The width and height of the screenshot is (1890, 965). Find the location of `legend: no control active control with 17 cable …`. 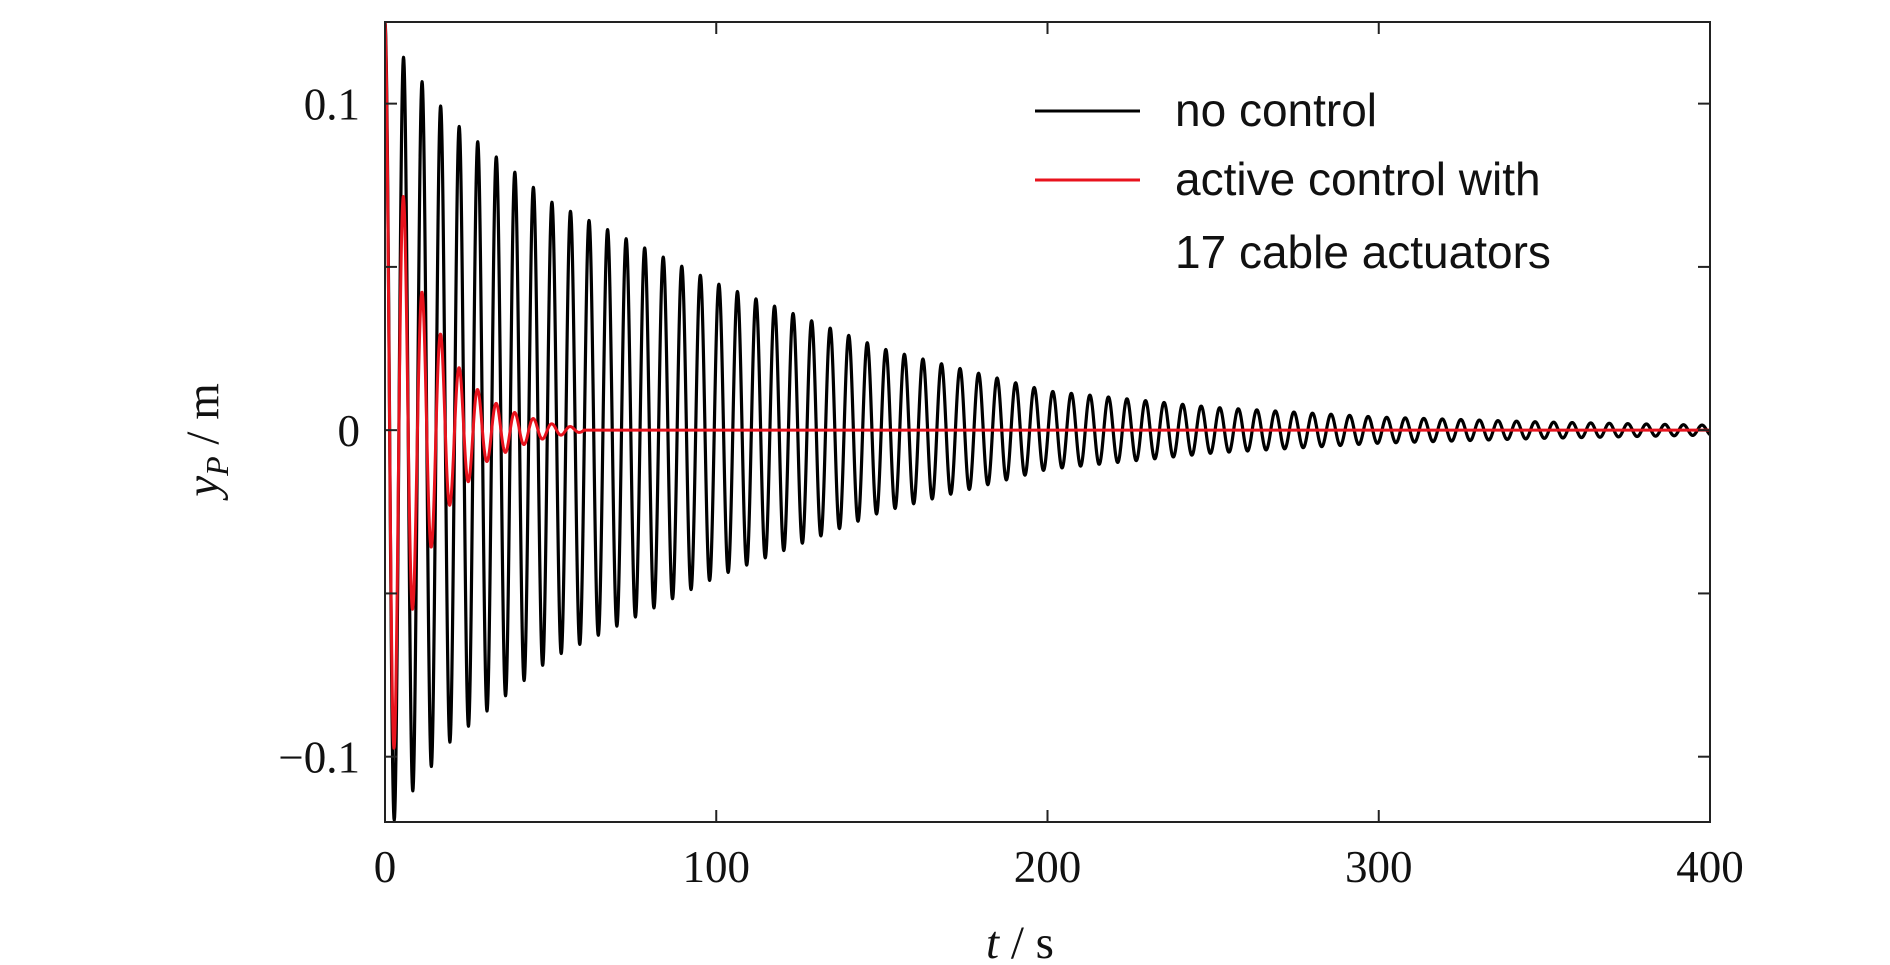

legend: no control active control with 17 cable … is located at coordinates (1293, 181).